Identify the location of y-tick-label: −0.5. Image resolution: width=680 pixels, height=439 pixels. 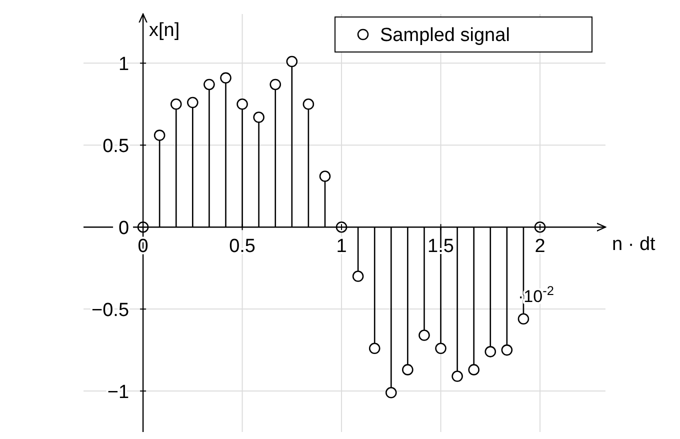
(111, 311).